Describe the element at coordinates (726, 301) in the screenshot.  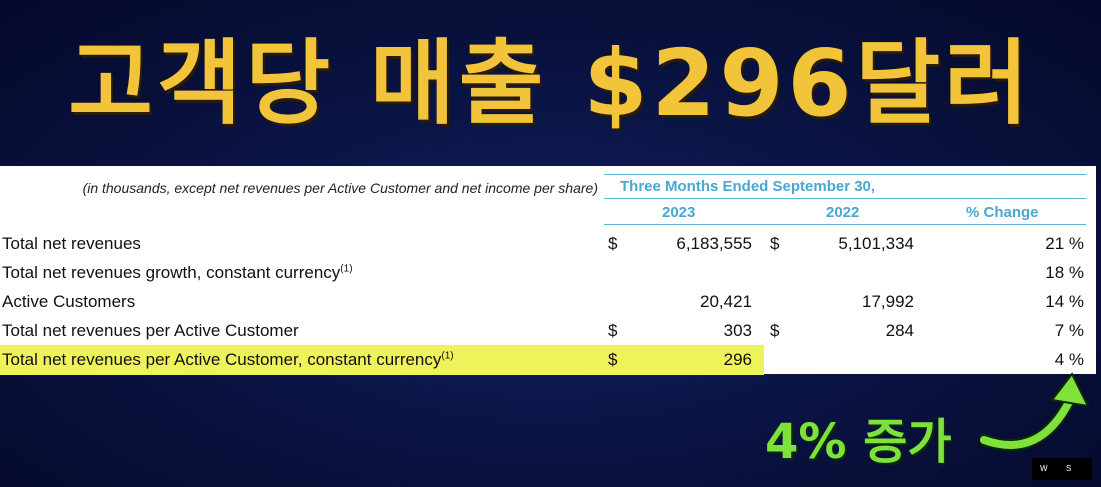
I see `value-2023: 20,421` at that location.